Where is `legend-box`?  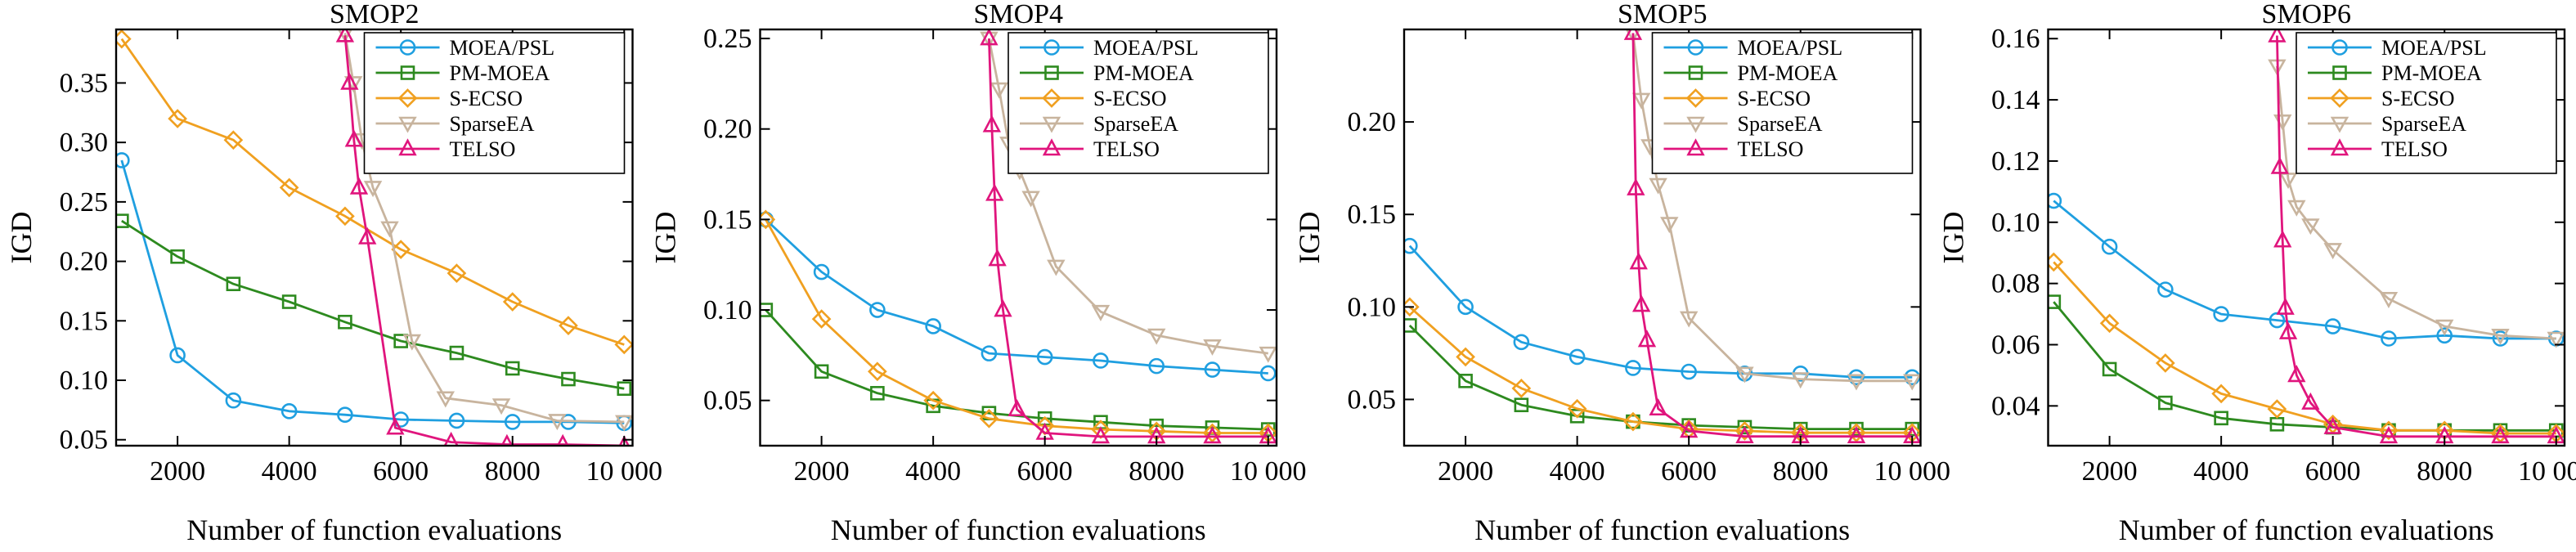
legend-box is located at coordinates (2426, 103).